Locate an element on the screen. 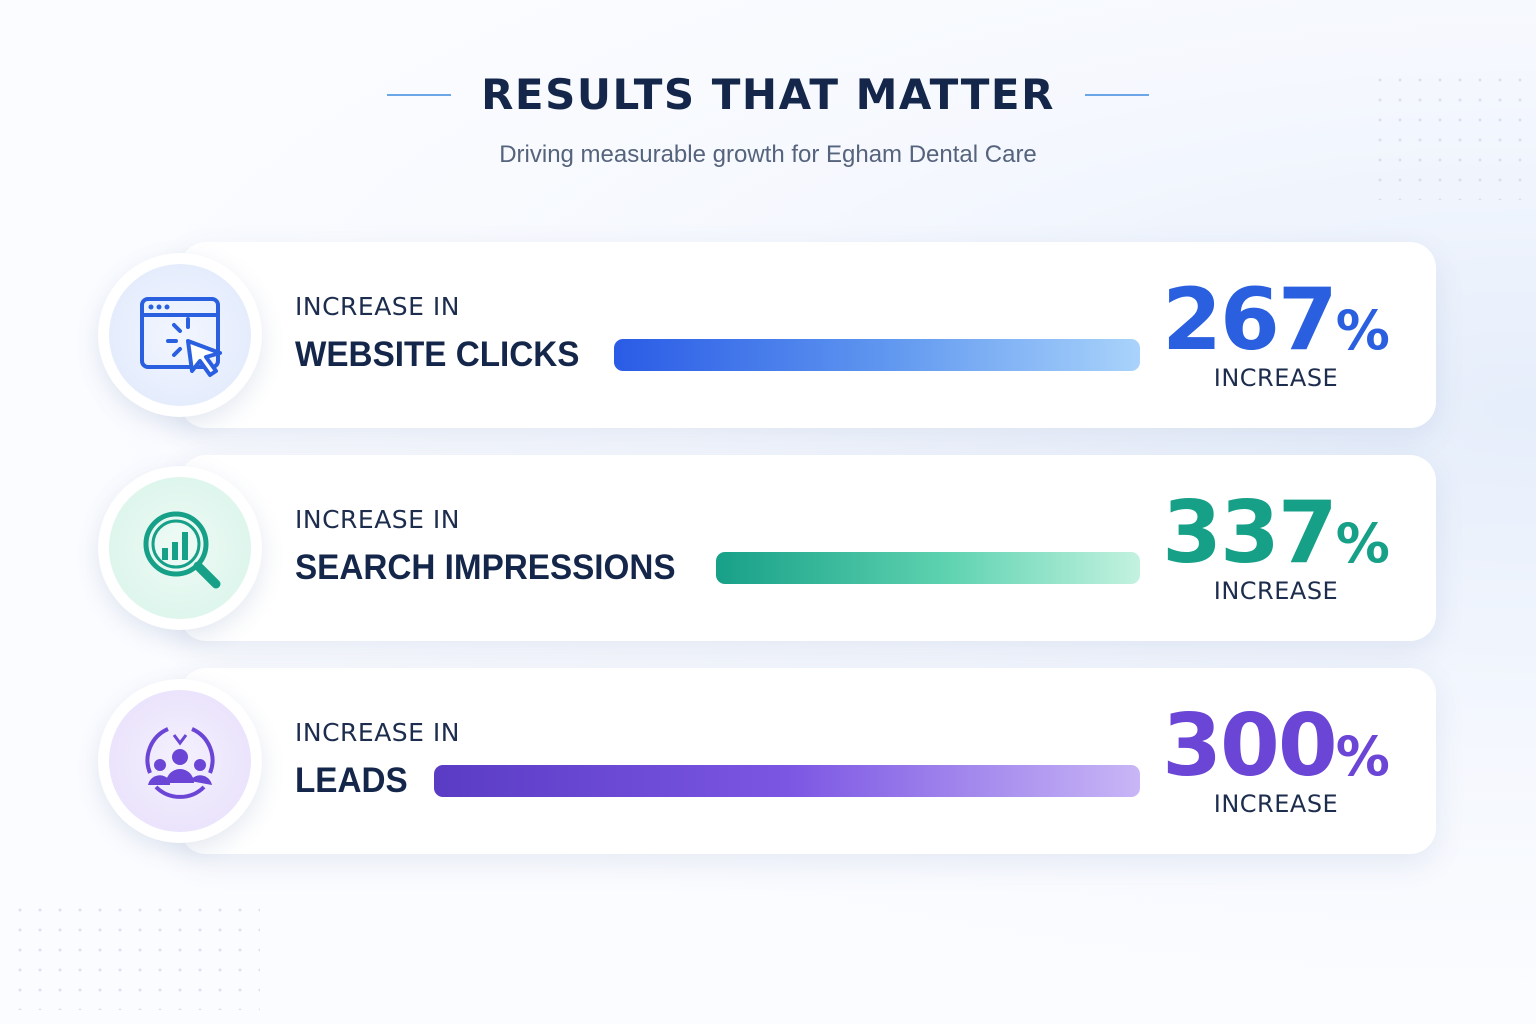 This screenshot has height=1024, width=1536. metric-text: INCREASE IN LEADS is located at coordinates (717, 759).